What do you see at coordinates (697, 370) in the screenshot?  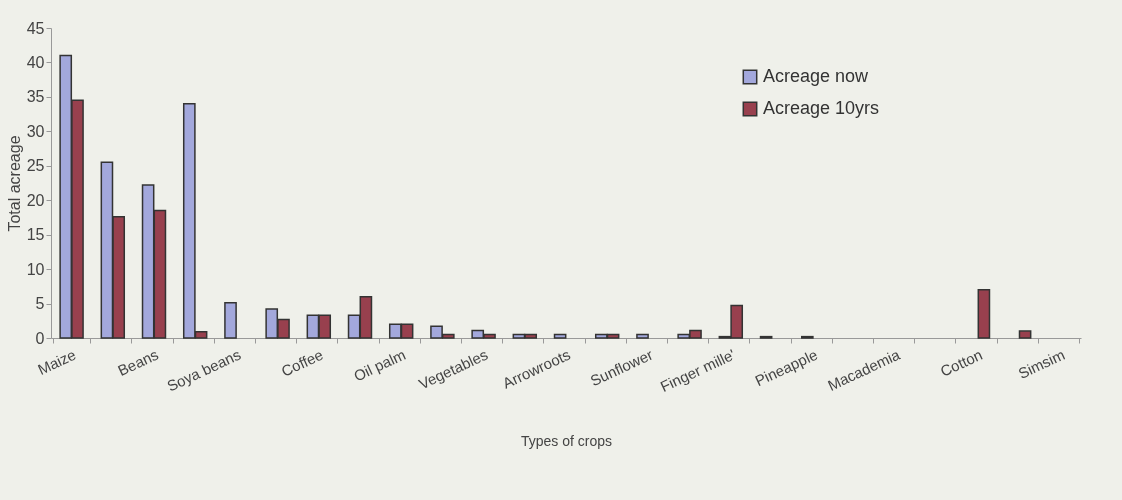 I see `x-tick-label: Finger mille'` at bounding box center [697, 370].